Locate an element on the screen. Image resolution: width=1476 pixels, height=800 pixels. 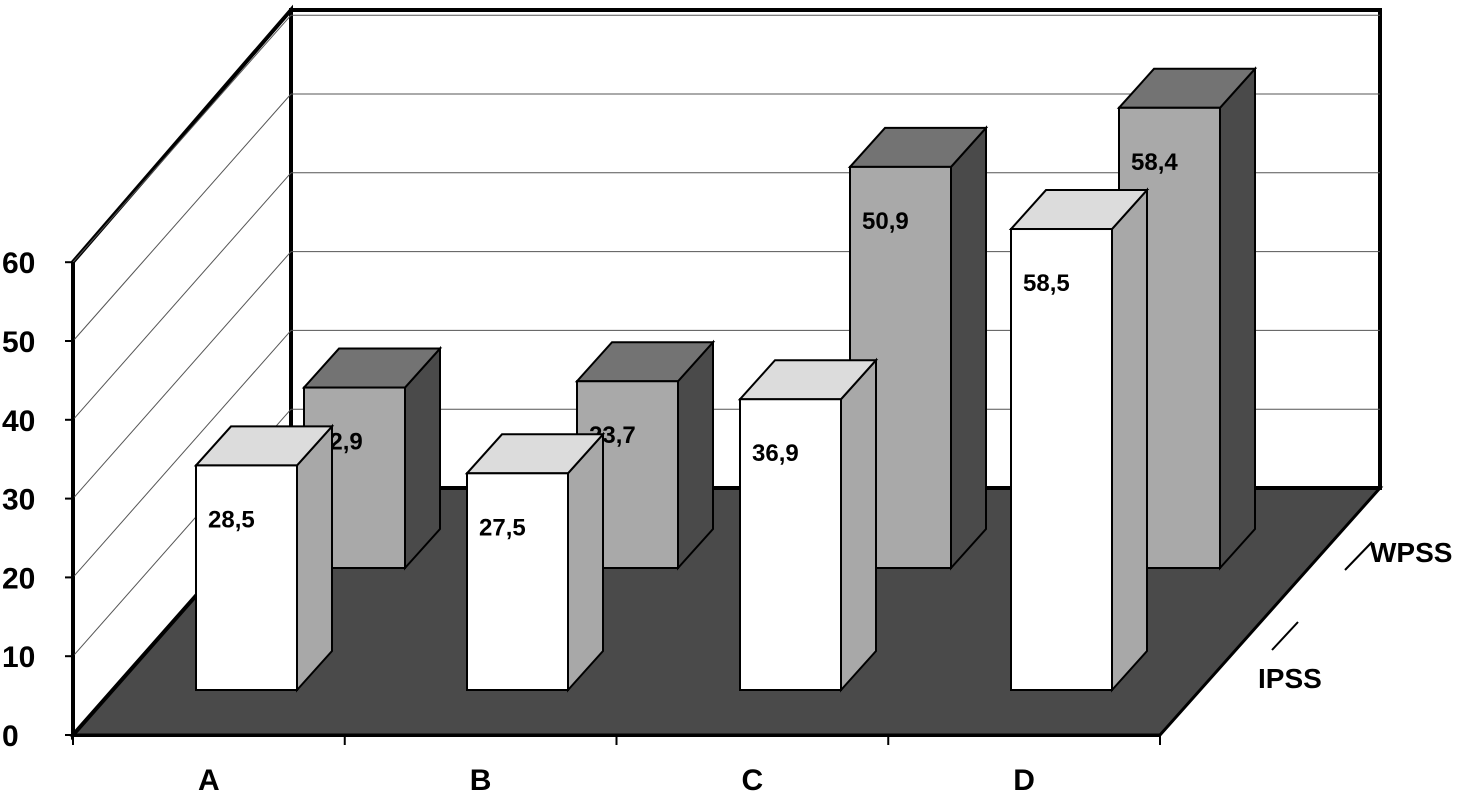
x-tick-label: A is located at coordinates (209, 780).